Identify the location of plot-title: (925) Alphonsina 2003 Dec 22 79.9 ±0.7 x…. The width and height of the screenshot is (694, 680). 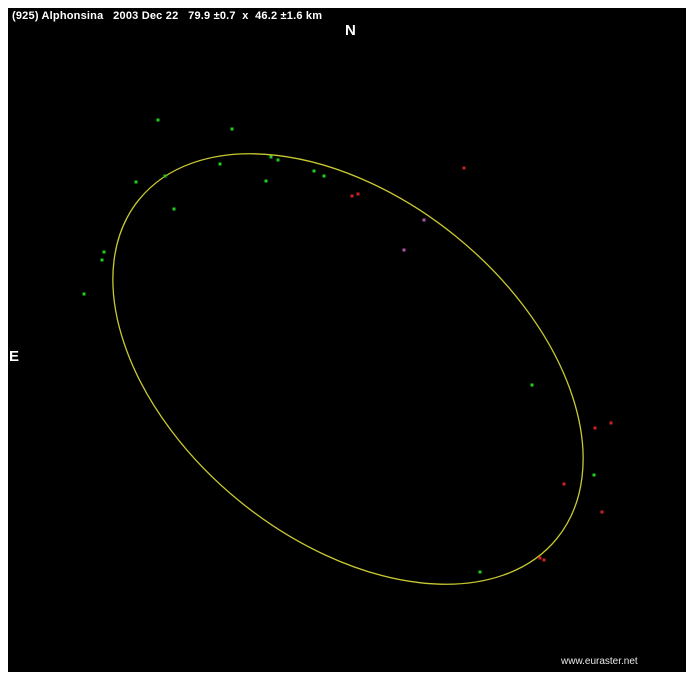
(167, 16).